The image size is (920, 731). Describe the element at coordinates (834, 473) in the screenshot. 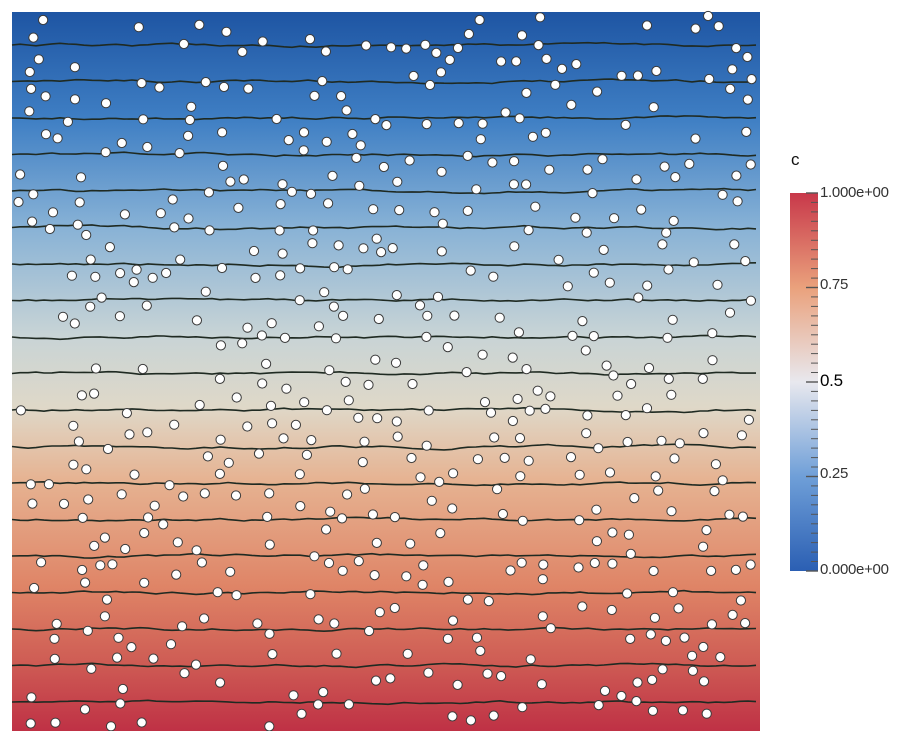

I see `colorbar-tick-label-0-25: 0.25` at that location.